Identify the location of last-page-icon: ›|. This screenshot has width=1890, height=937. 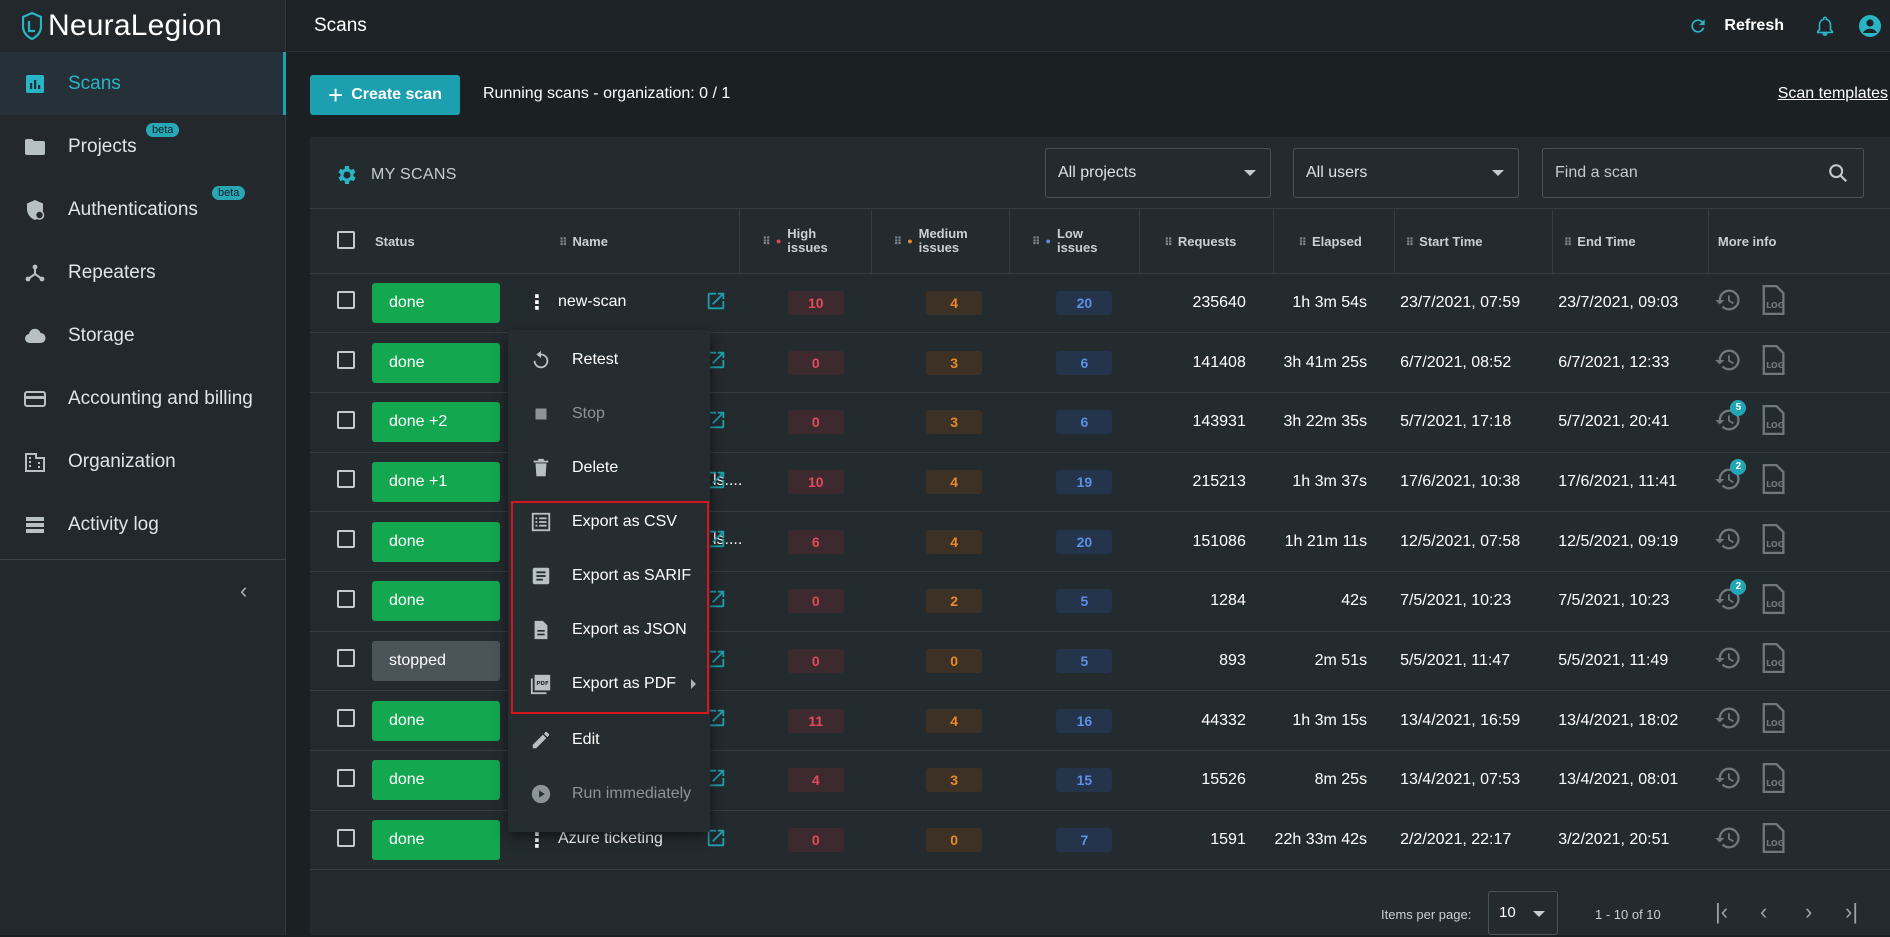
(1852, 911).